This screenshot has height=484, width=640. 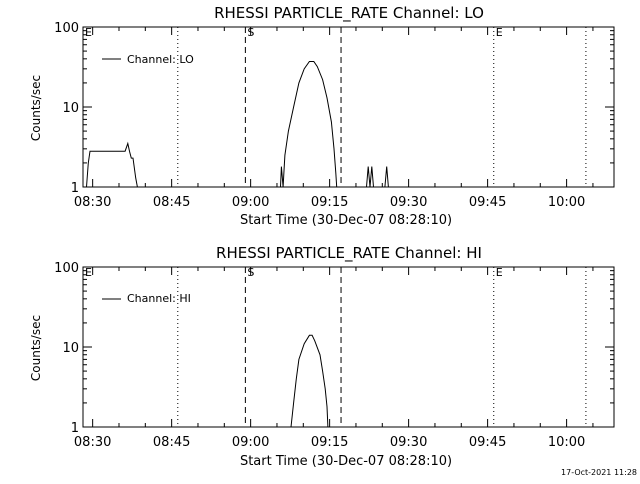 I want to click on chart-title: RHESSI PARTICLE_RATE Channel: HI, so click(x=349, y=253).